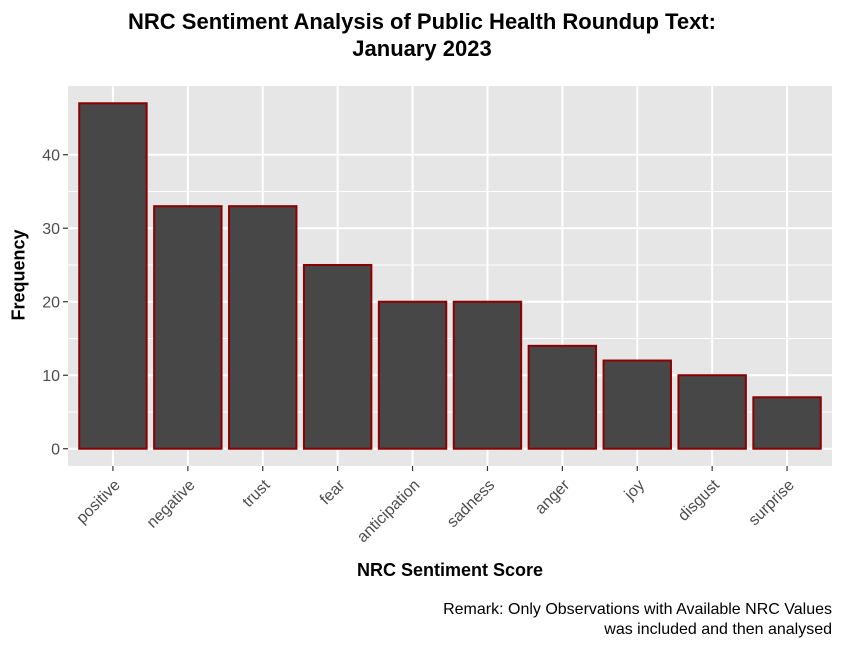 This screenshot has width=844, height=652. Describe the element at coordinates (787, 423) in the screenshot. I see `bar-surprise` at that location.